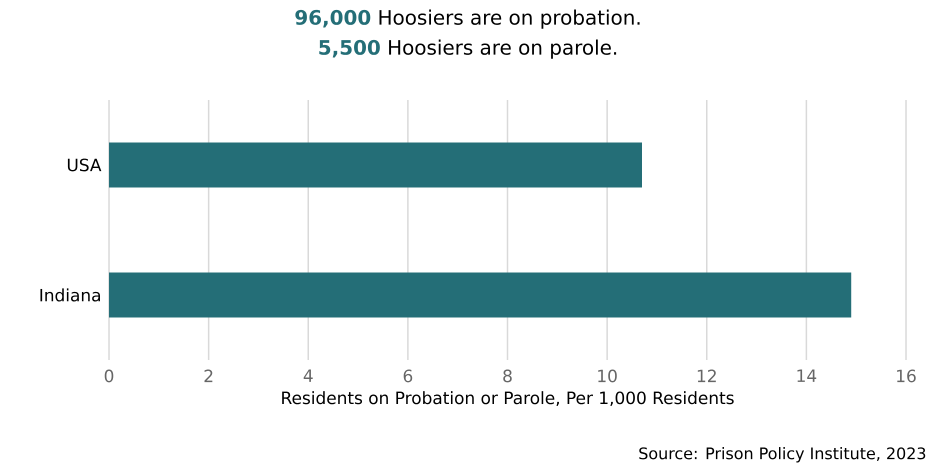 This screenshot has width=936, height=468. Describe the element at coordinates (308, 376) in the screenshot. I see `x-tick-label: 4` at that location.